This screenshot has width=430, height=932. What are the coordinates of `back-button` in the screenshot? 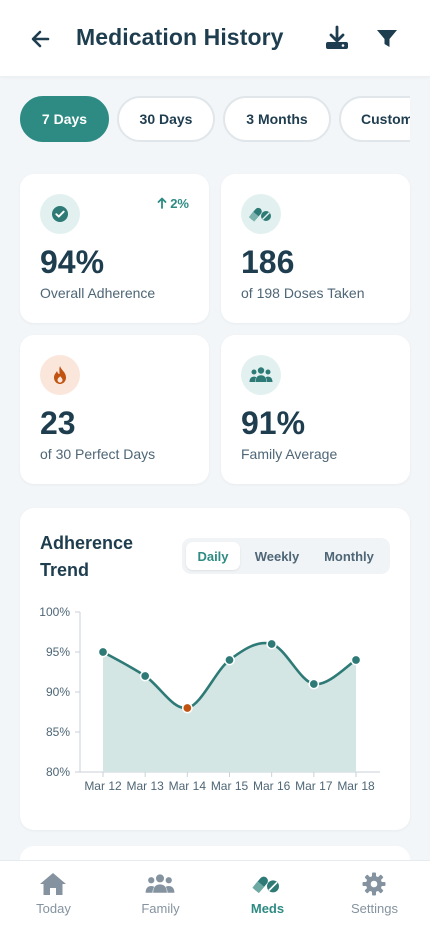 It's located at (41, 39).